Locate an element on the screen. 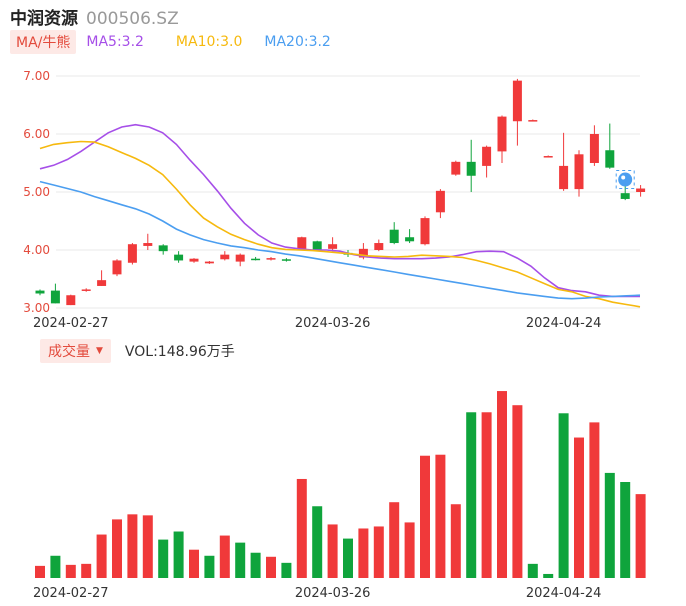 The image size is (686, 606). volume-indicator-button: 成交量 ▼ is located at coordinates (75, 351).